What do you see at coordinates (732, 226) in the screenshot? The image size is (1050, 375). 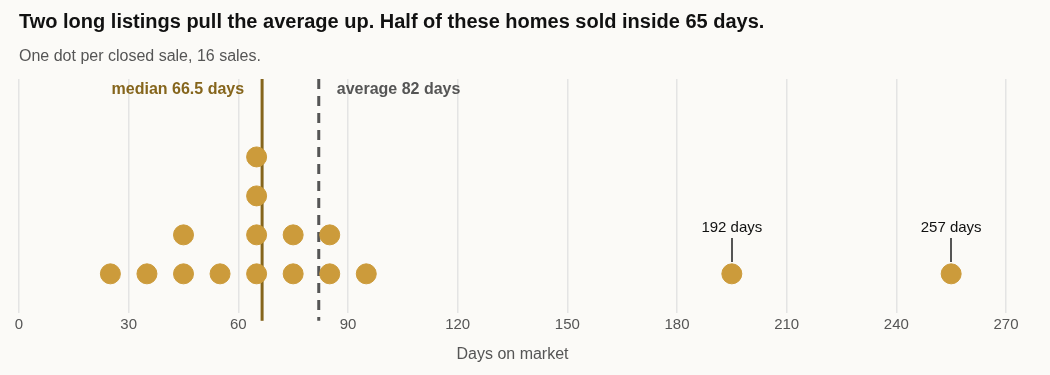 I see `annotation: 192 days` at bounding box center [732, 226].